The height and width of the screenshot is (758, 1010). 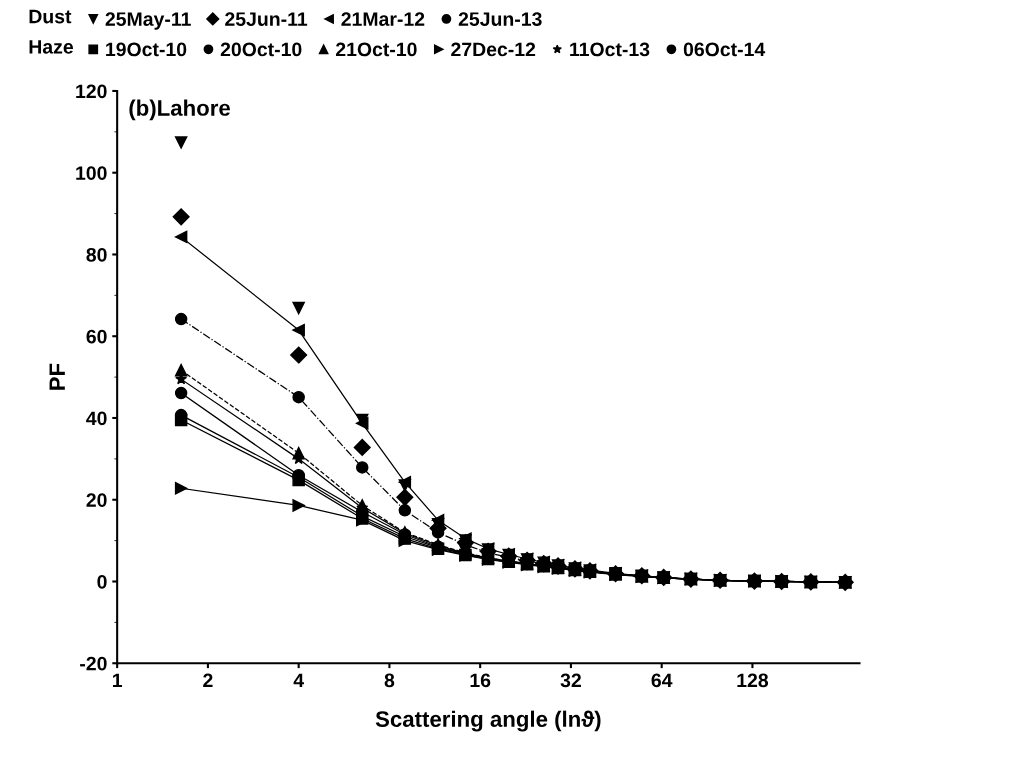 I want to click on x-tick-label: 128, so click(x=753, y=680).